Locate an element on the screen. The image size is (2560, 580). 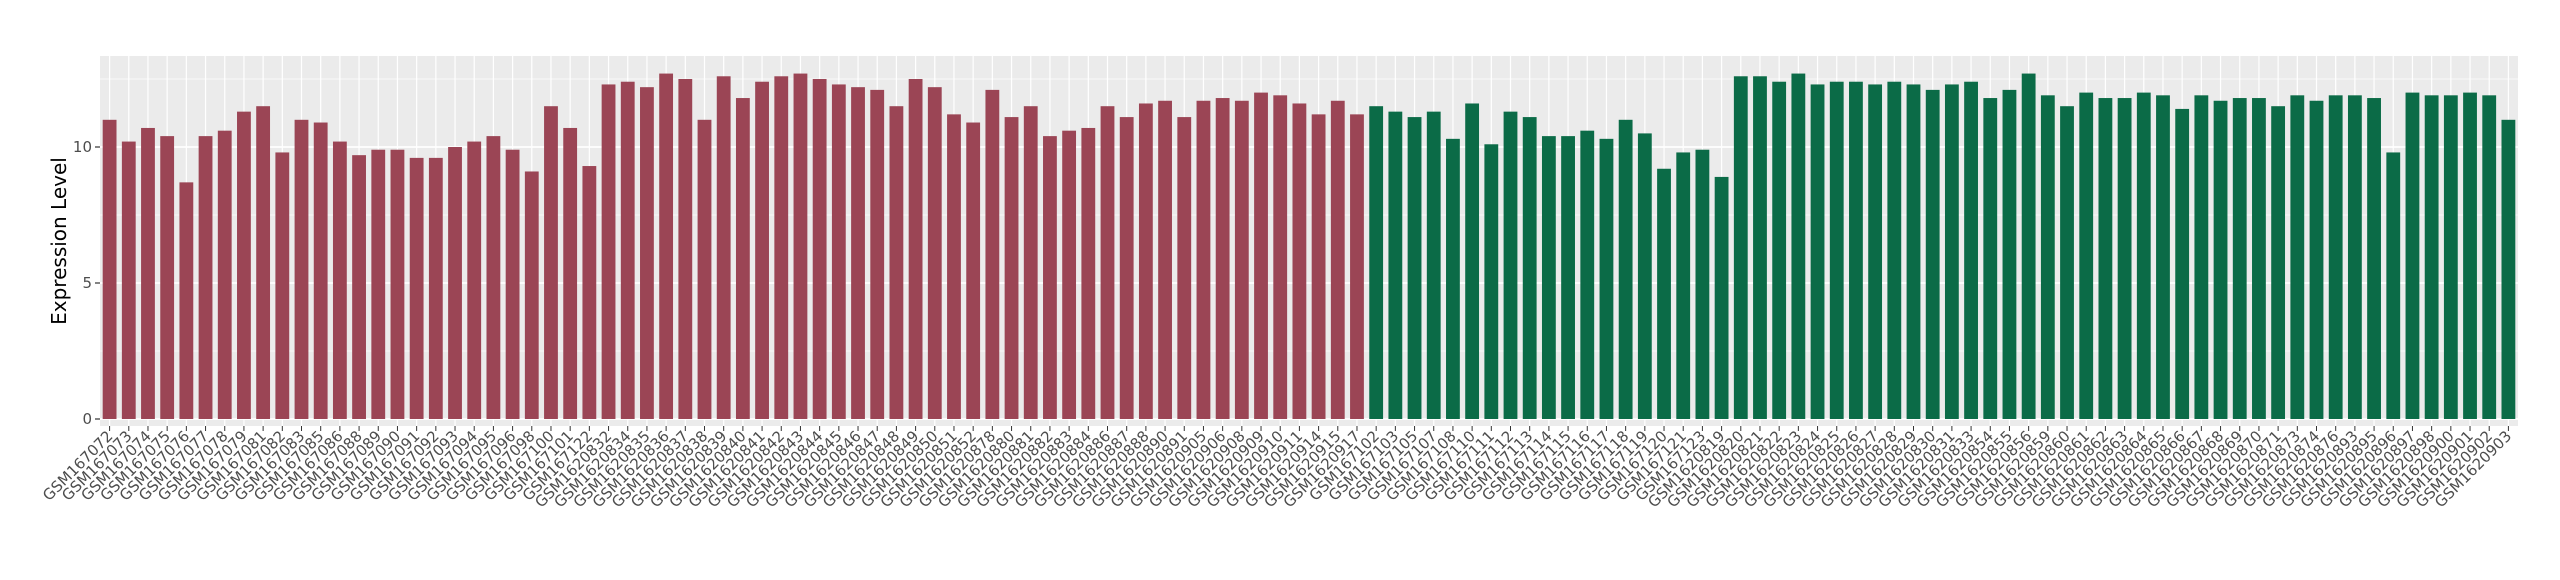
bar-GSM1620856 is located at coordinates (2028, 246).